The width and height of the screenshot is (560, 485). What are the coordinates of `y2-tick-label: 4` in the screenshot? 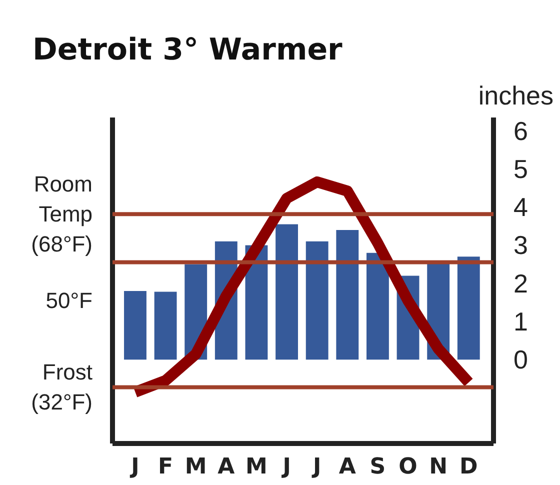 It's located at (521, 207).